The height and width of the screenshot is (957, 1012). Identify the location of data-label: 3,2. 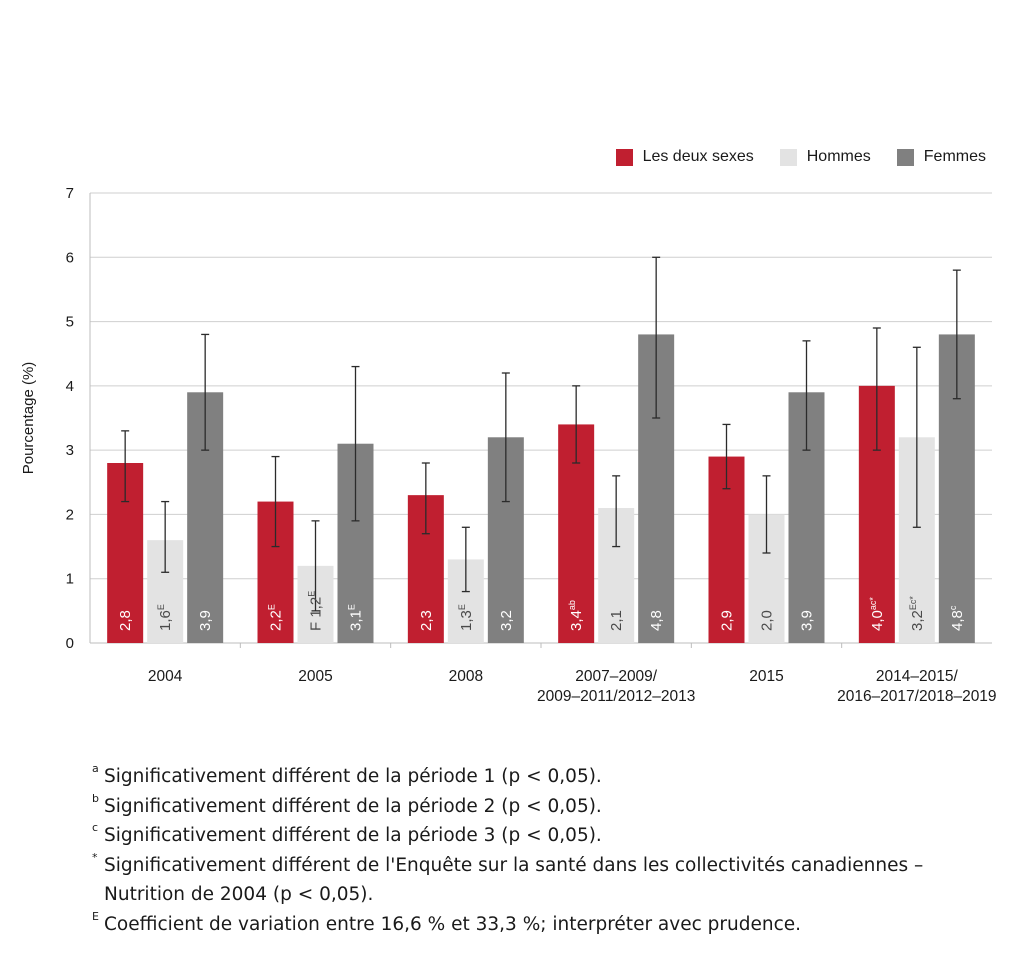
(506, 620).